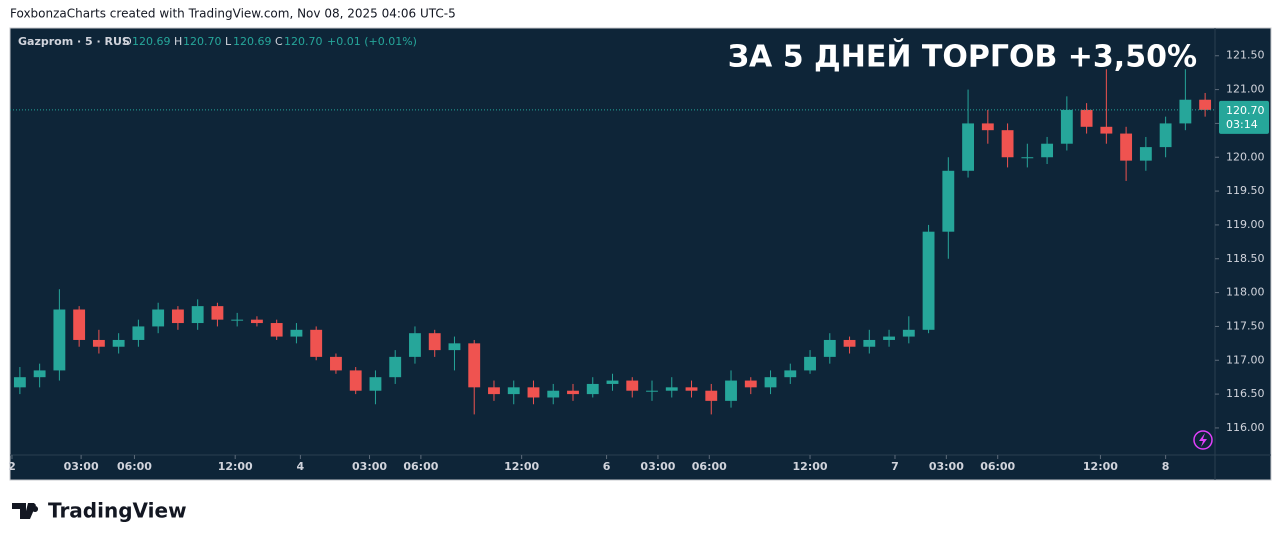 The image size is (1281, 545). Describe the element at coordinates (1242, 124) in the screenshot. I see `countdown: 03:14` at that location.